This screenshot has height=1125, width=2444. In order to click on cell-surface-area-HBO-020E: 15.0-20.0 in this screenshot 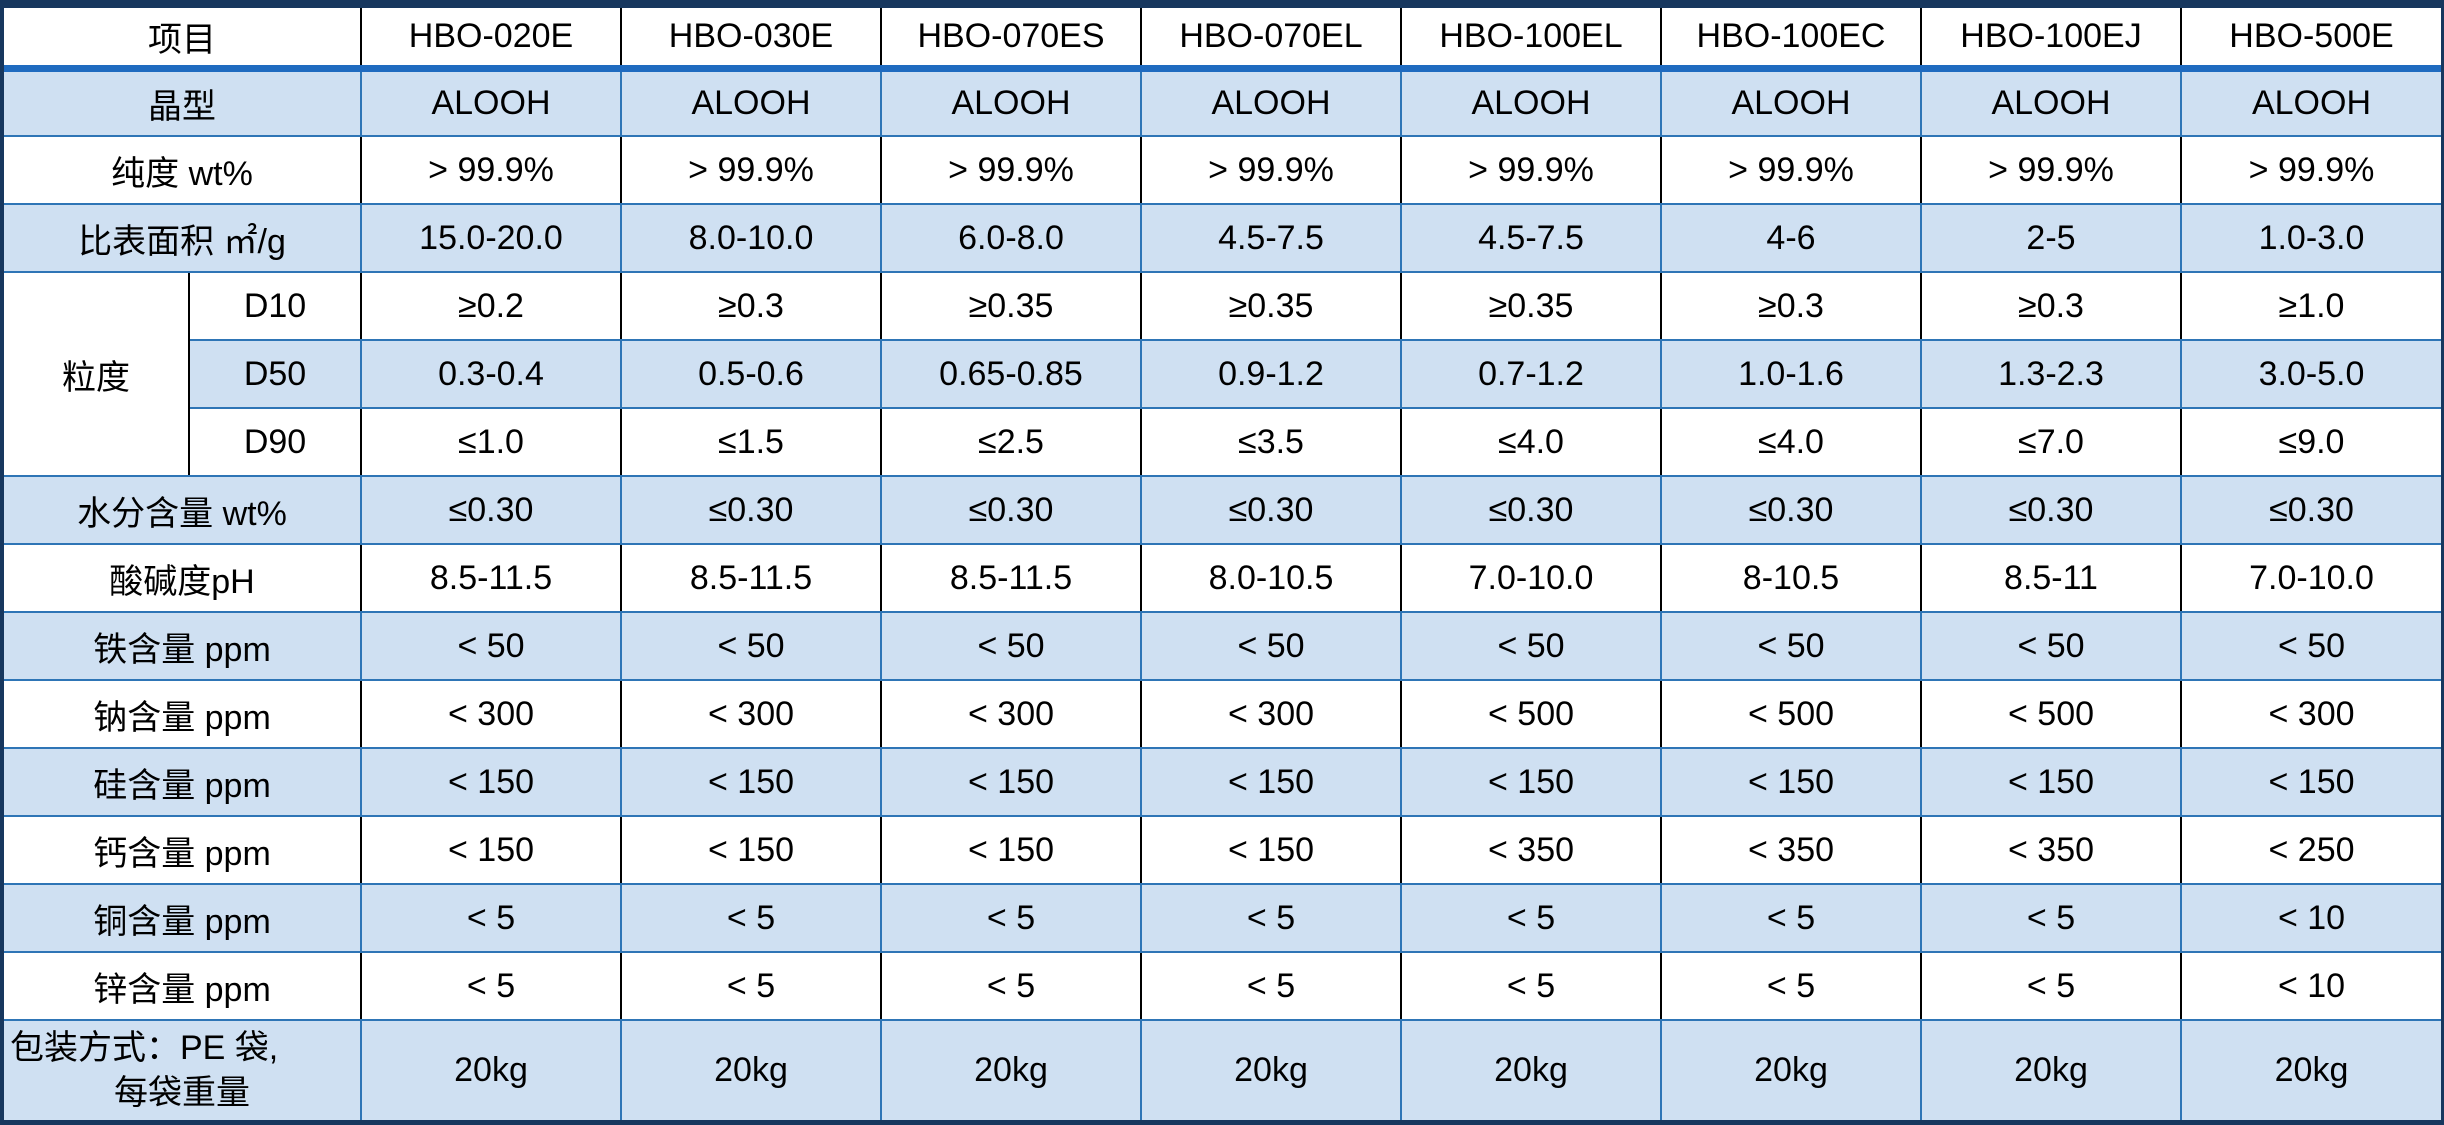, I will do `click(491, 238)`.